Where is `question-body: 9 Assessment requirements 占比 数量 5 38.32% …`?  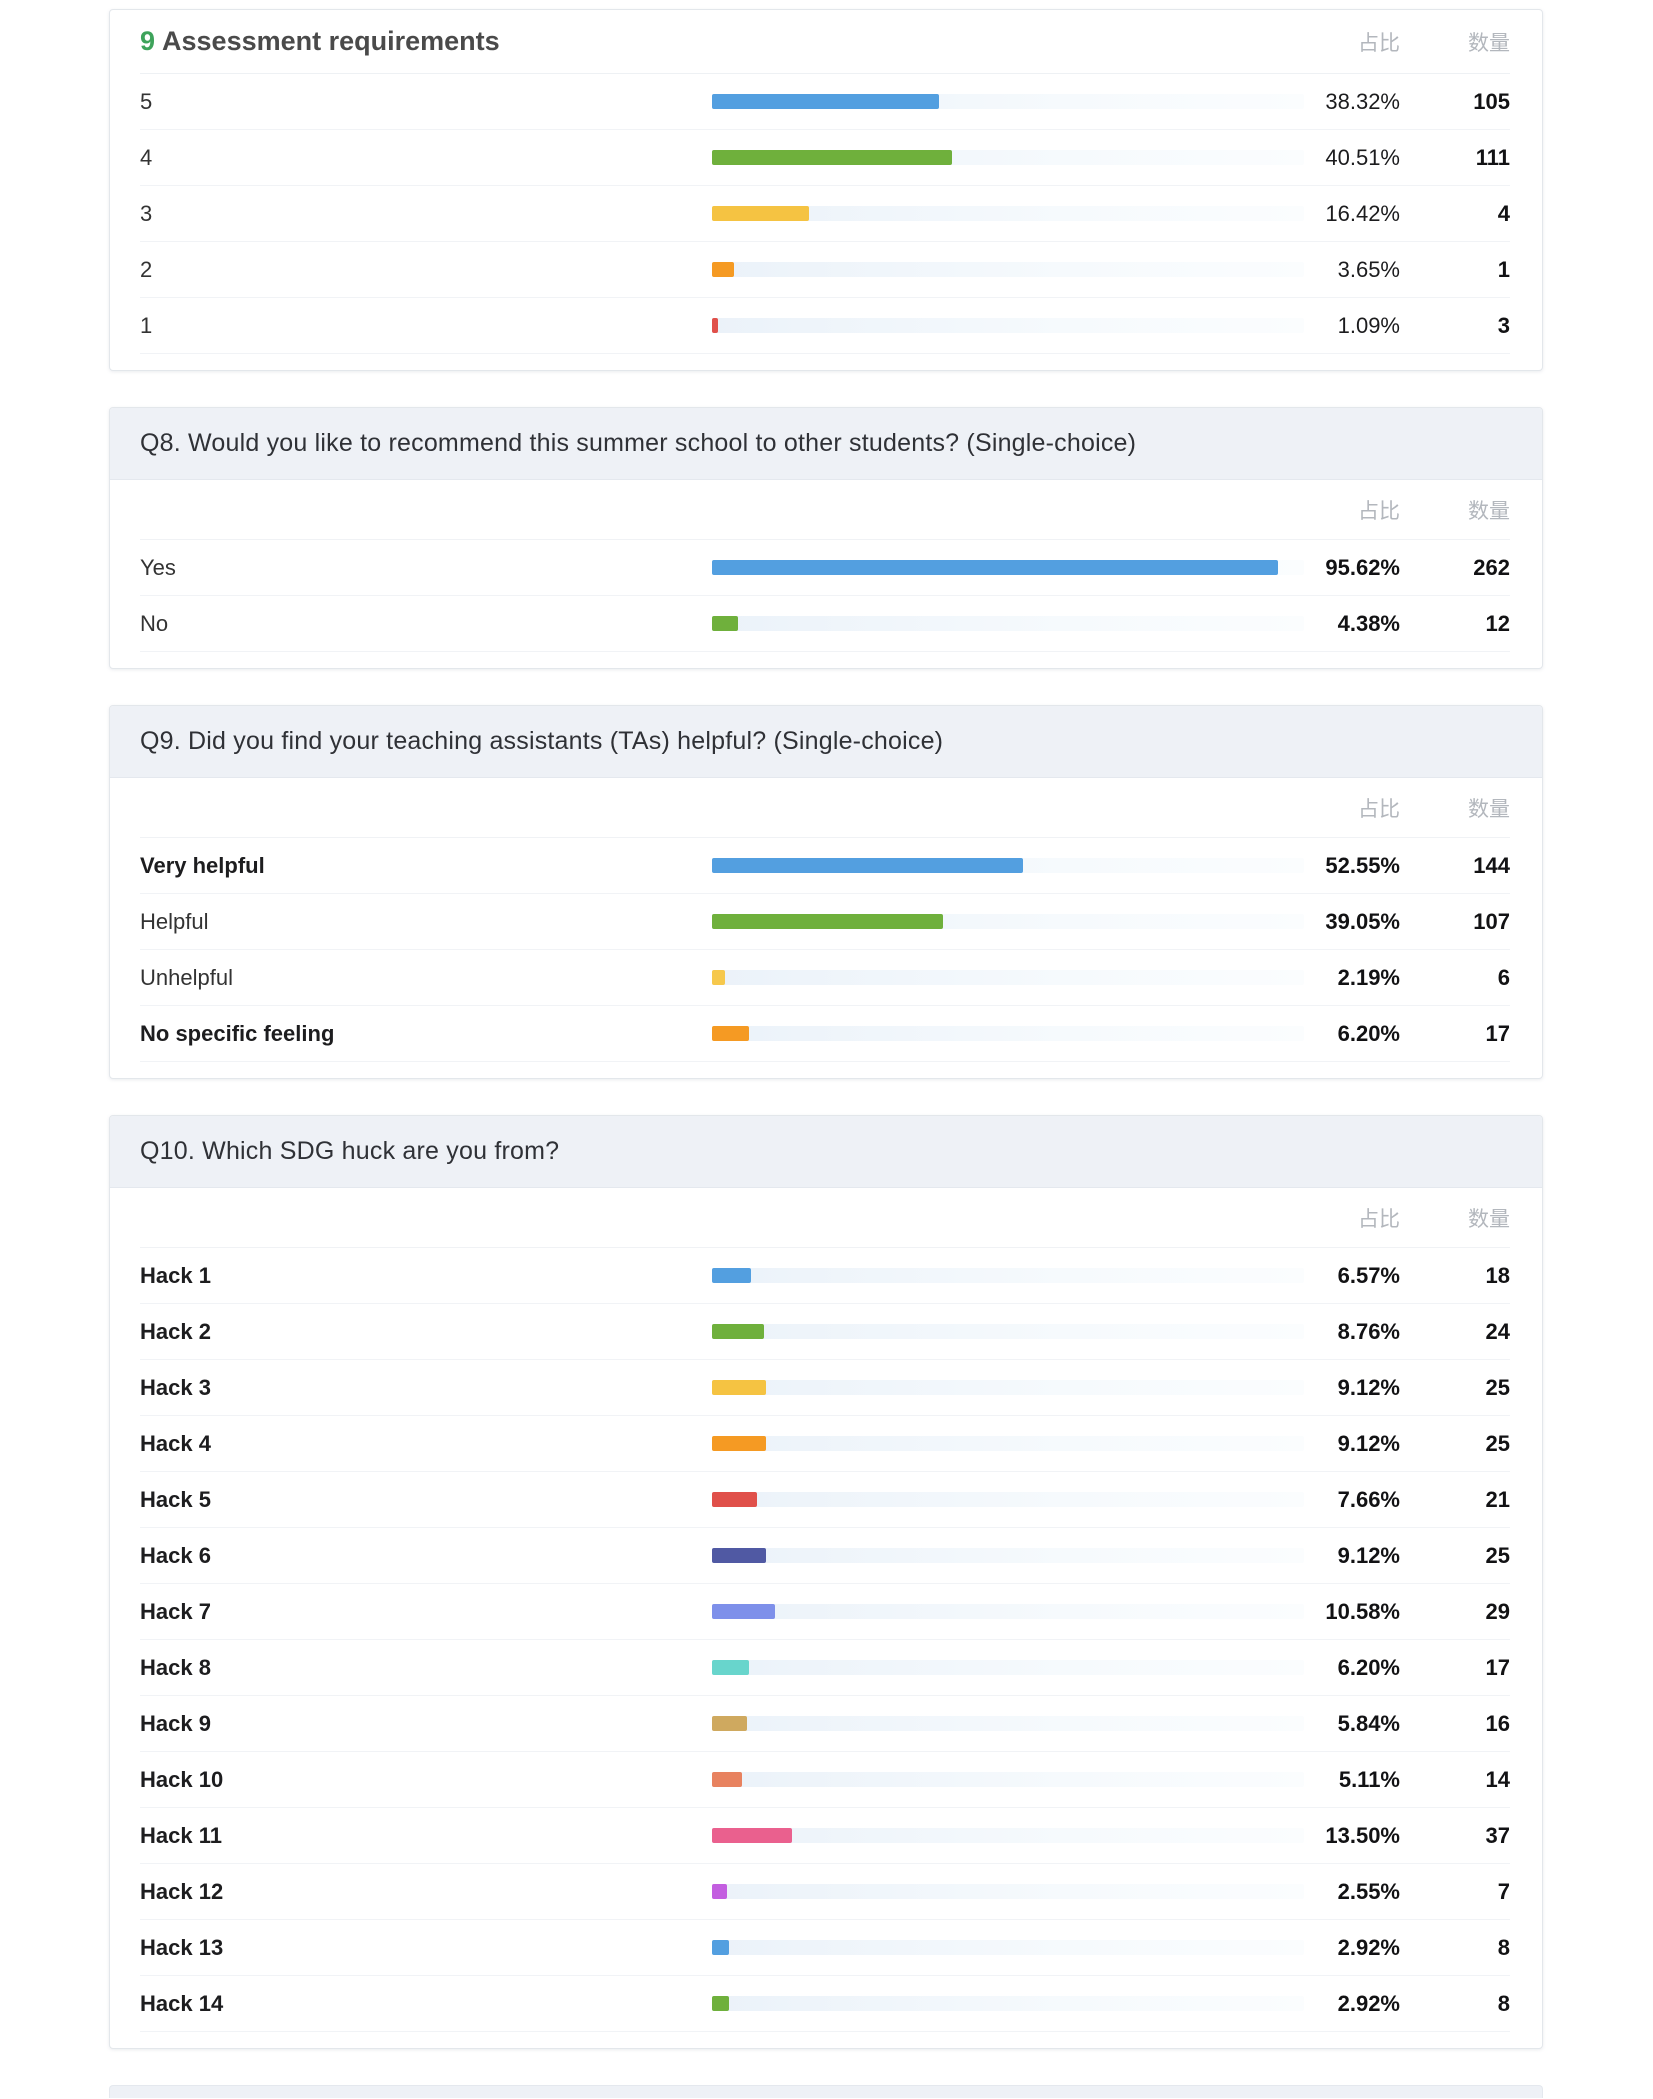
question-body: 9 Assessment requirements 占比 数量 5 38.32% … is located at coordinates (826, 190).